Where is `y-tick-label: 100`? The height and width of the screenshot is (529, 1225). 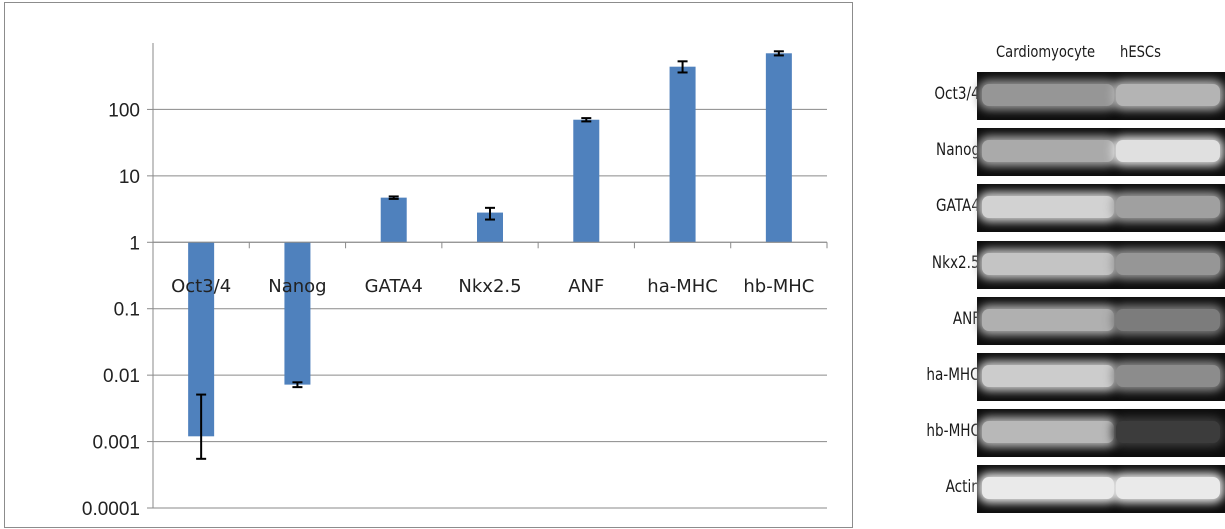 y-tick-label: 100 is located at coordinates (124, 110).